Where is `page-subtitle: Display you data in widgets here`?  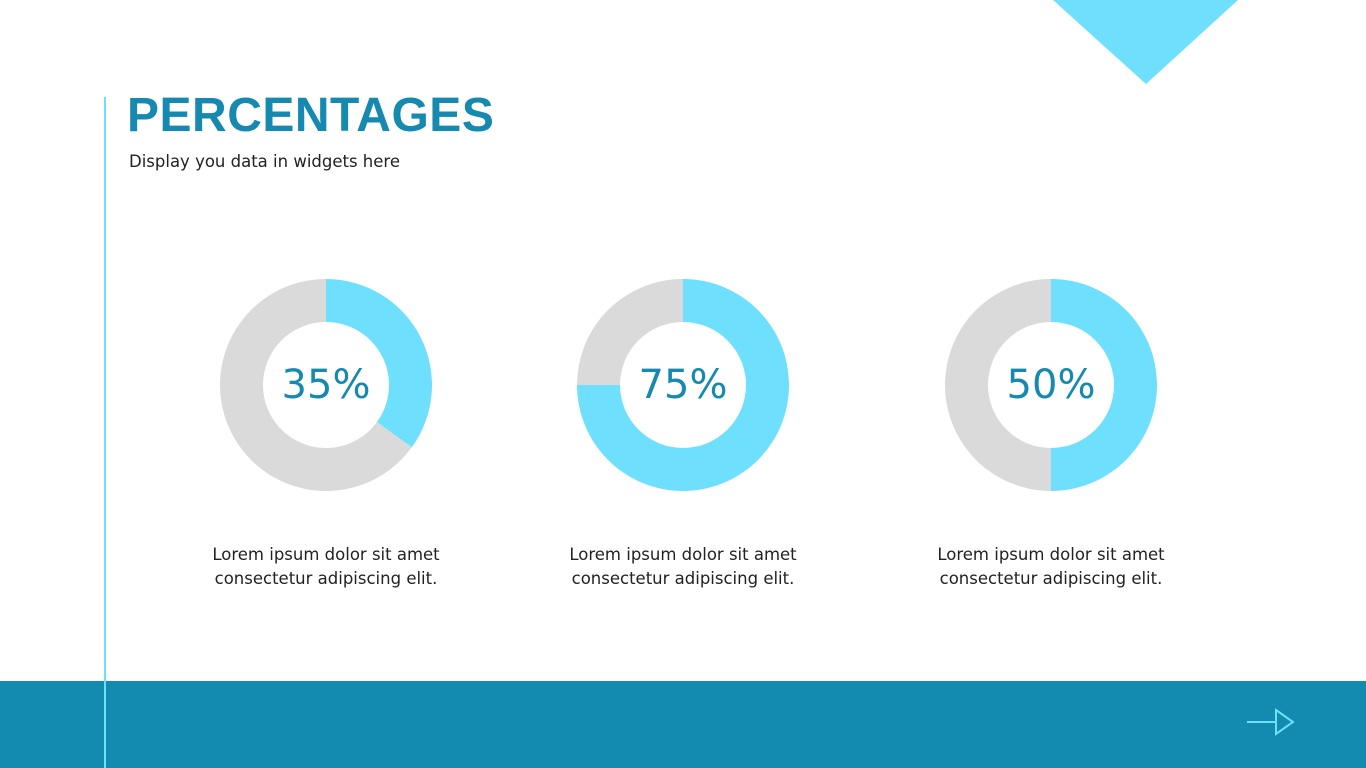
page-subtitle: Display you data in widgets here is located at coordinates (264, 161).